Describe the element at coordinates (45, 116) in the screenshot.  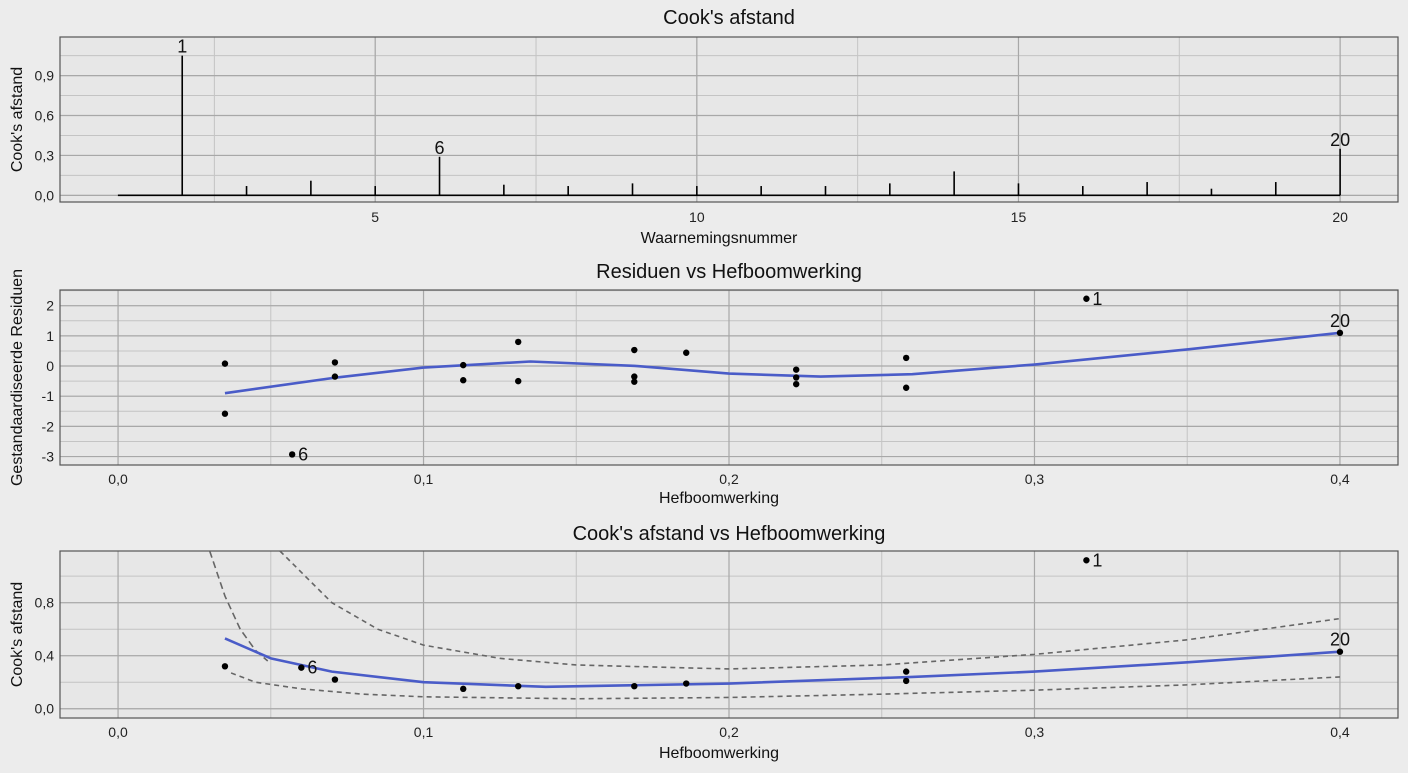
I see `y-tick-label: 0,6` at that location.